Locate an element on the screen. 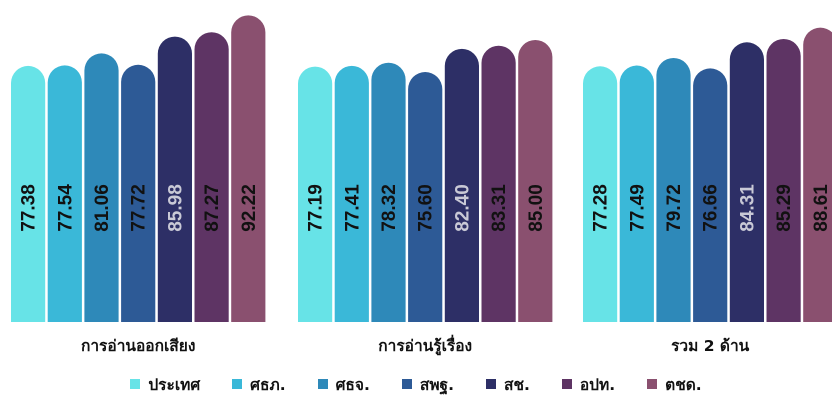  category-label: การอ่านรู้เรื่อง is located at coordinates (425, 345).